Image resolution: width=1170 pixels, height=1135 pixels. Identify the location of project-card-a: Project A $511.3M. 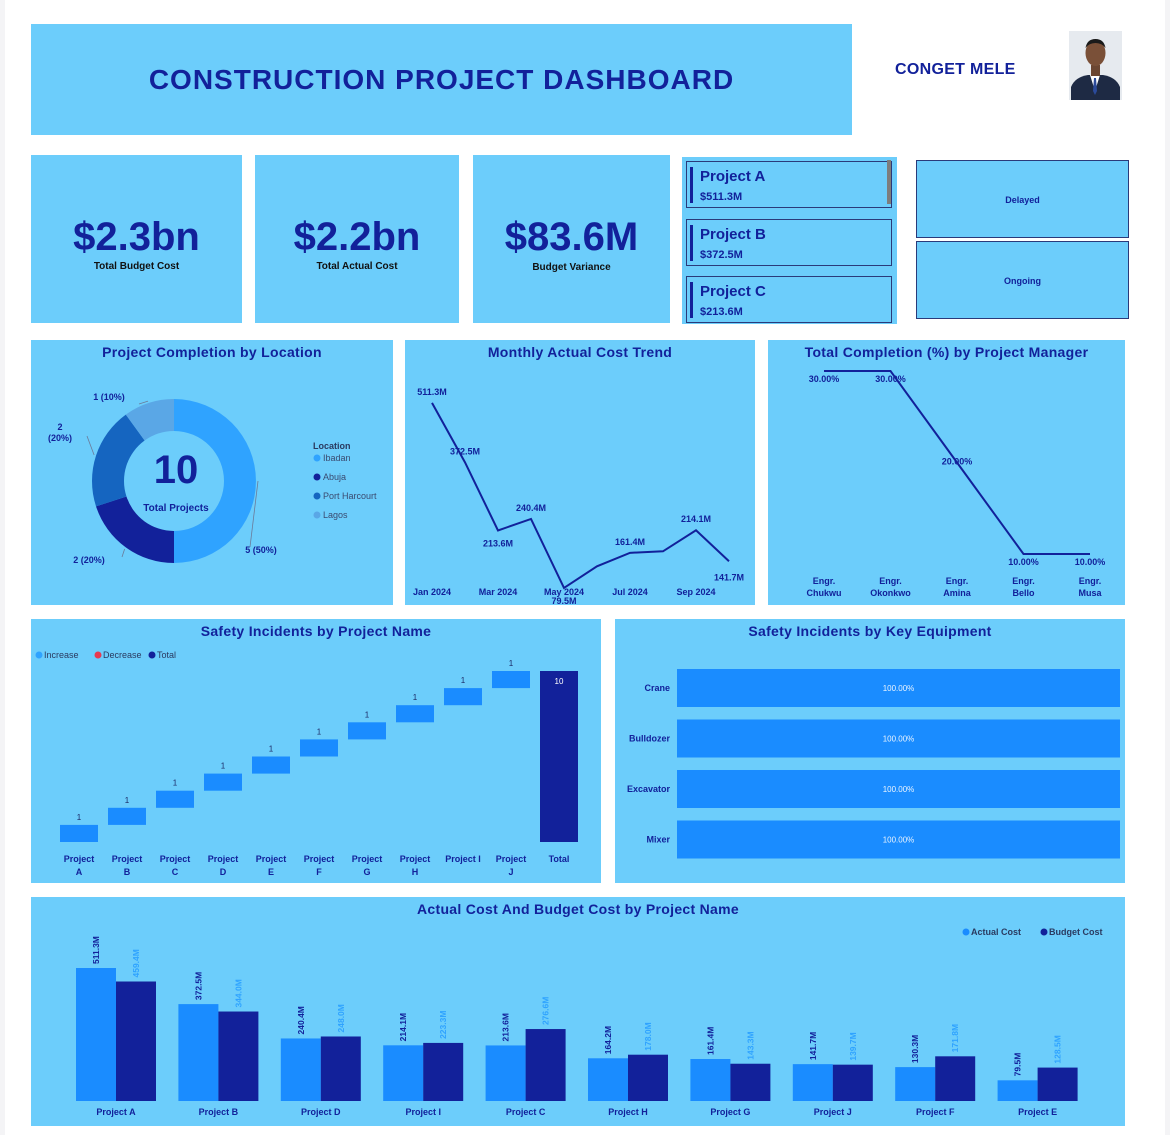
(789, 184).